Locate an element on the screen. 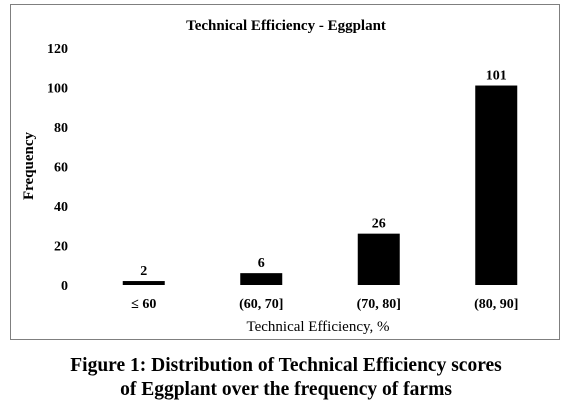 The image size is (572, 412). y-tick-label: 120 is located at coordinates (57, 49).